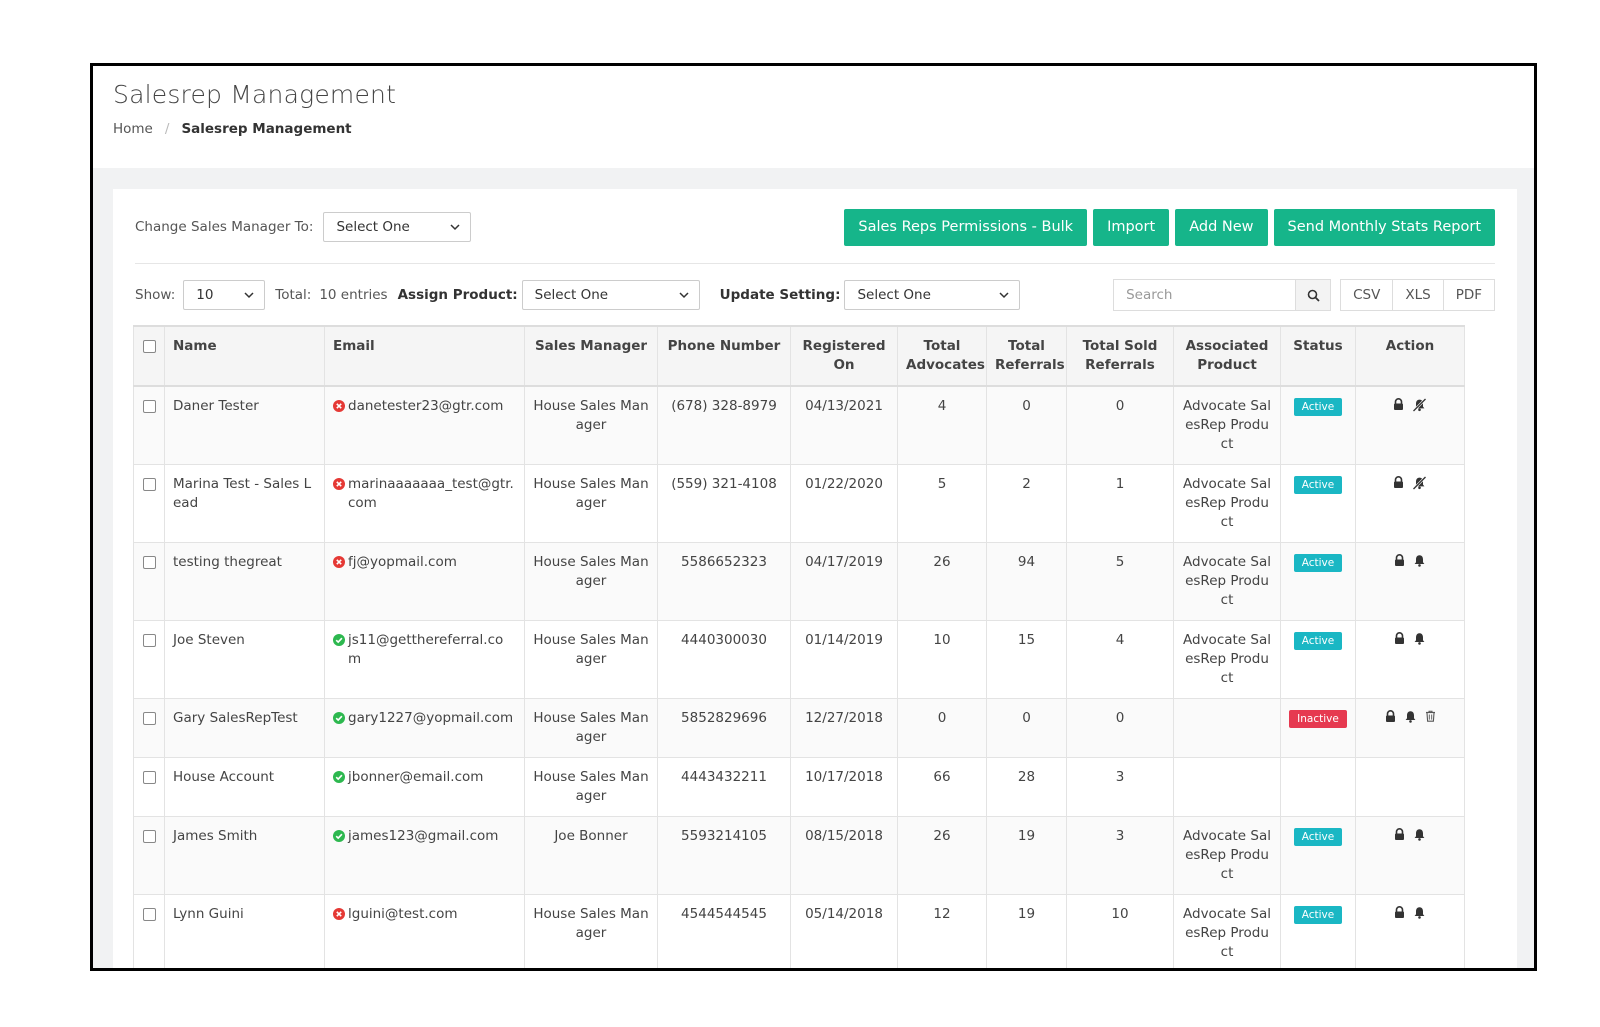 The height and width of the screenshot is (1027, 1600). Describe the element at coordinates (1318, 719) in the screenshot. I see `status-badge: Inactive` at that location.